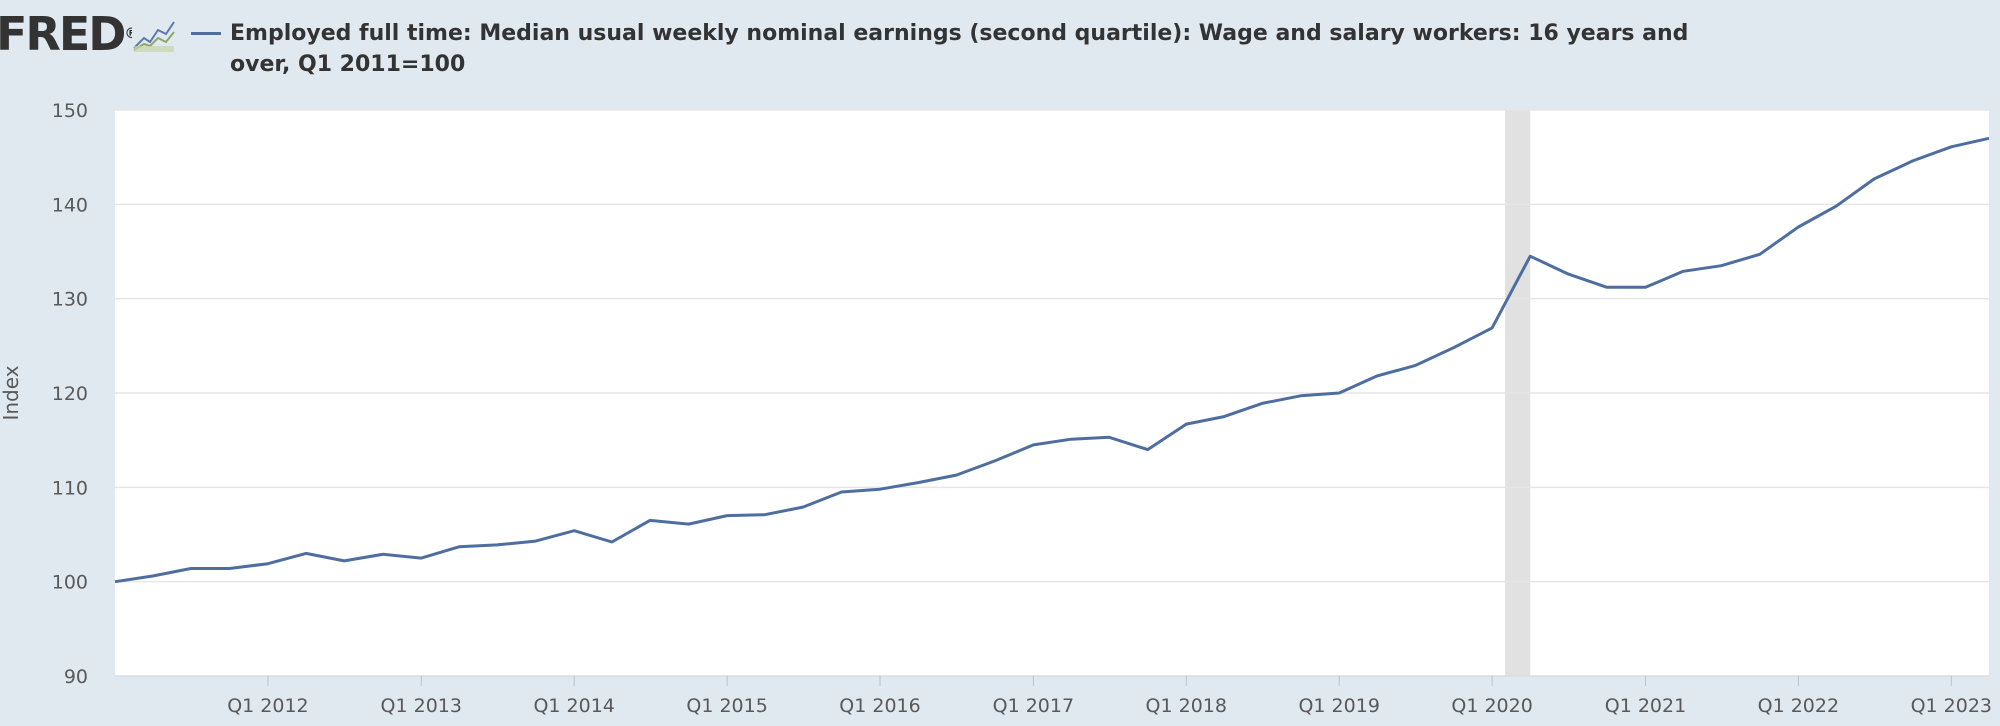 The image size is (2000, 726). Describe the element at coordinates (1798, 706) in the screenshot. I see `x-tick-label: Q1 2022` at that location.